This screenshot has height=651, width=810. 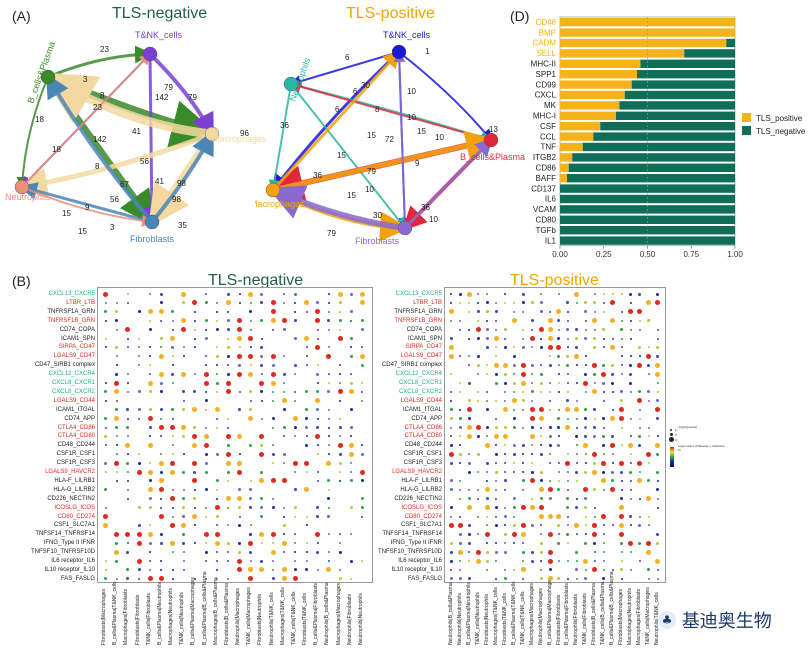 What do you see at coordinates (543, 64) in the screenshot?
I see `category-label: MHC-II` at bounding box center [543, 64].